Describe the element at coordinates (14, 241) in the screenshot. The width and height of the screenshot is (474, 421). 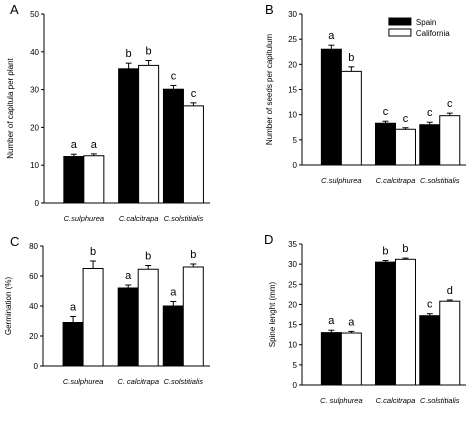
I see `panel-label: C` at that location.